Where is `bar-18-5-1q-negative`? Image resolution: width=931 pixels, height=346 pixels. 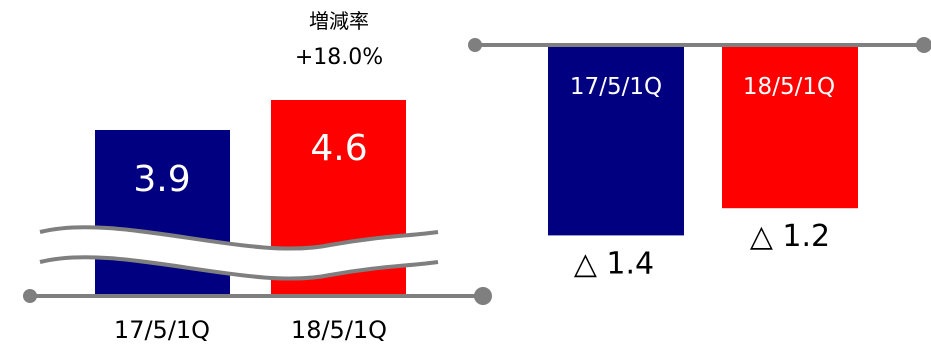
bar-18-5-1q-negative is located at coordinates (790, 127).